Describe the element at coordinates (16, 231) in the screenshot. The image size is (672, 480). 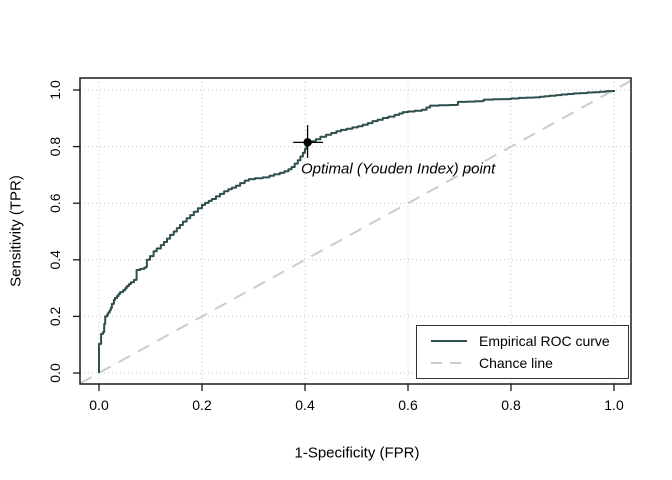
I see `y-axis-label: Sensitivity (TPR)` at that location.